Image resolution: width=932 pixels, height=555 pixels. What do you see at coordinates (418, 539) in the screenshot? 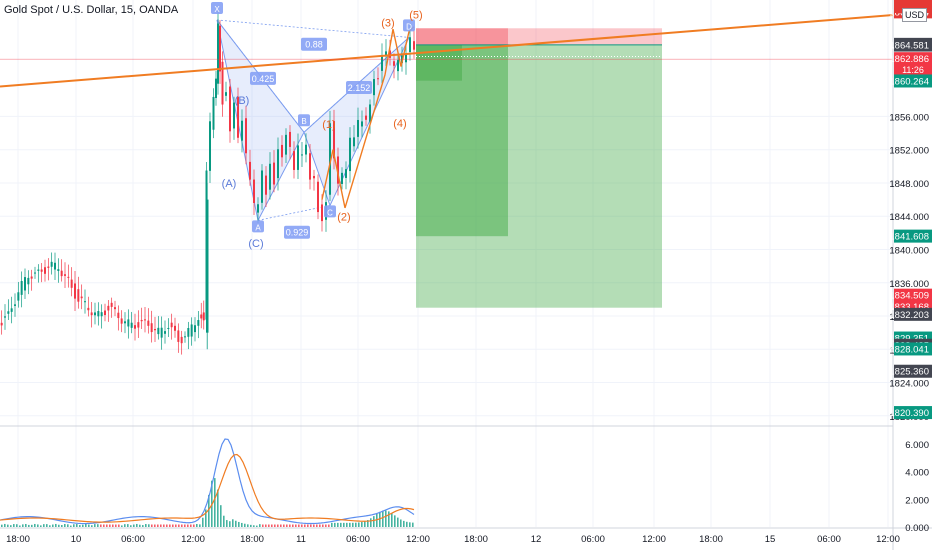
I see `time-axis-tick: 12:00` at bounding box center [418, 539].